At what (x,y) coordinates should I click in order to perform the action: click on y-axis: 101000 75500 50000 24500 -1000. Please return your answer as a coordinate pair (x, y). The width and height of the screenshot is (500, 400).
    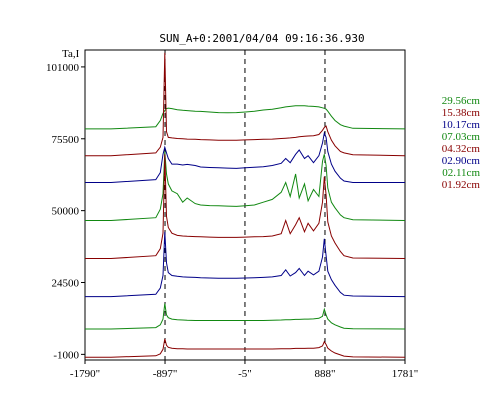
    Looking at the image, I should click on (65, 211).